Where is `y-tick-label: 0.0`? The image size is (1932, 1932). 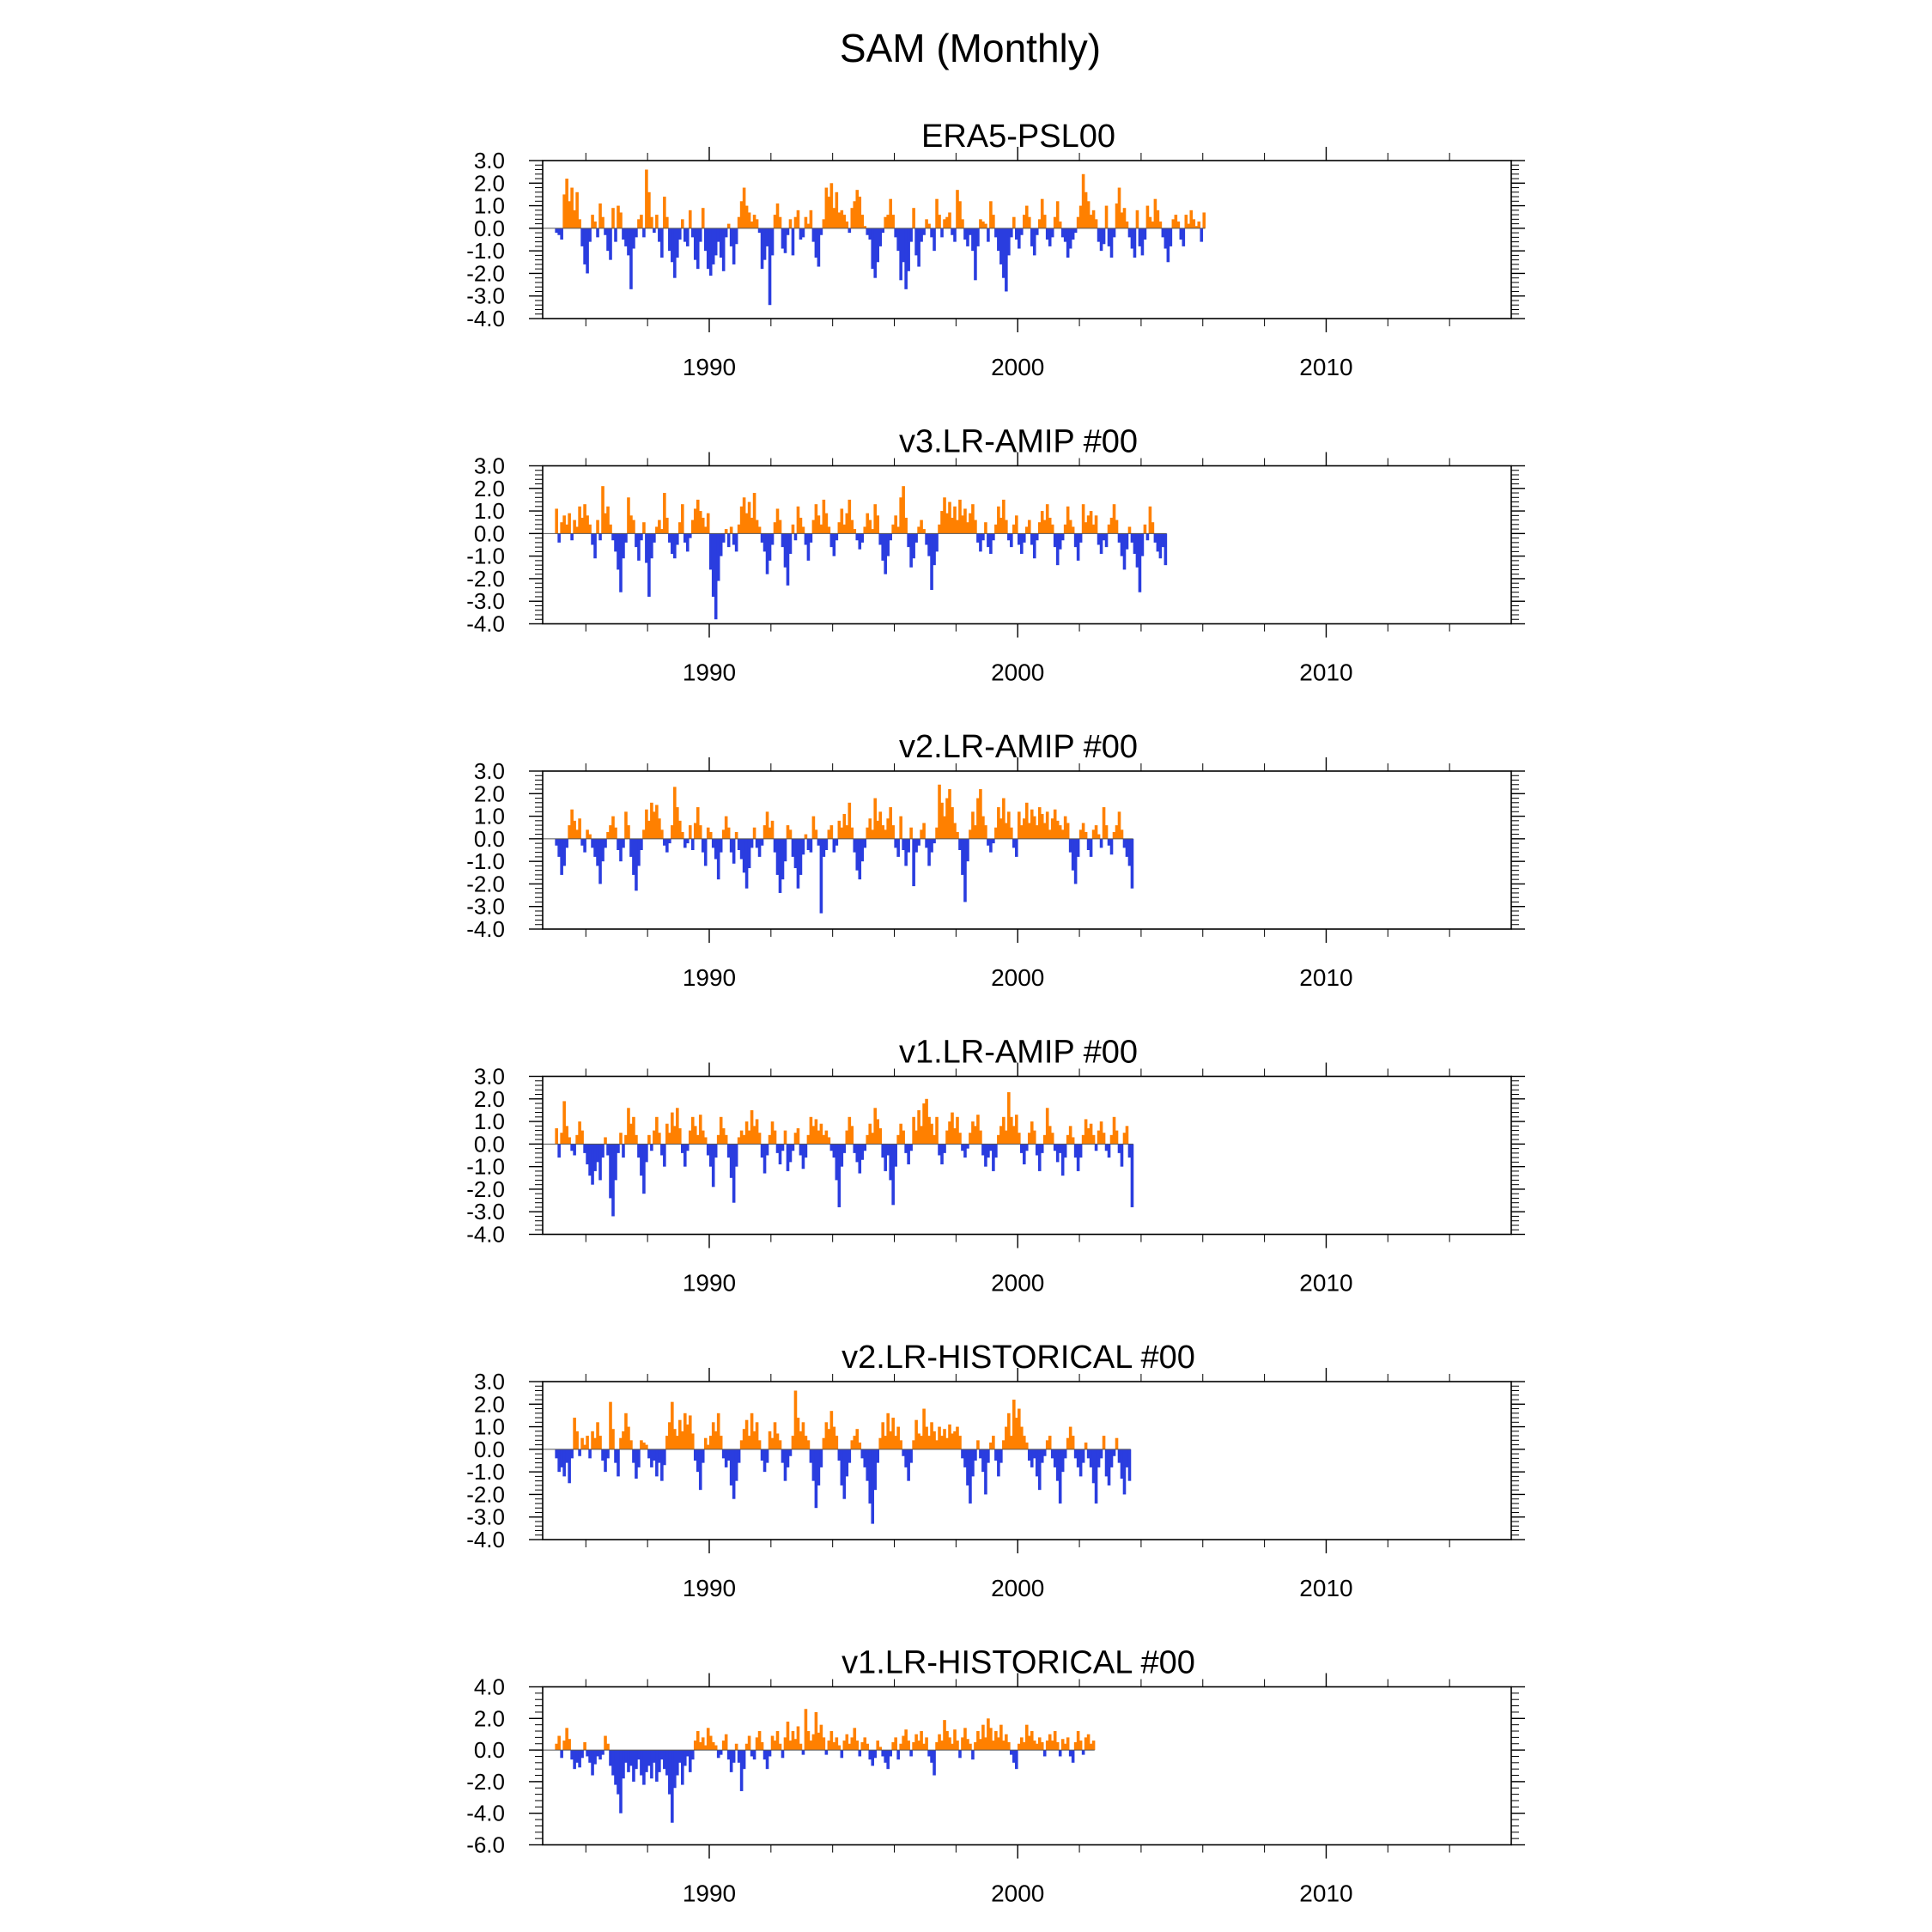
y-tick-label: 0.0 is located at coordinates (490, 1449).